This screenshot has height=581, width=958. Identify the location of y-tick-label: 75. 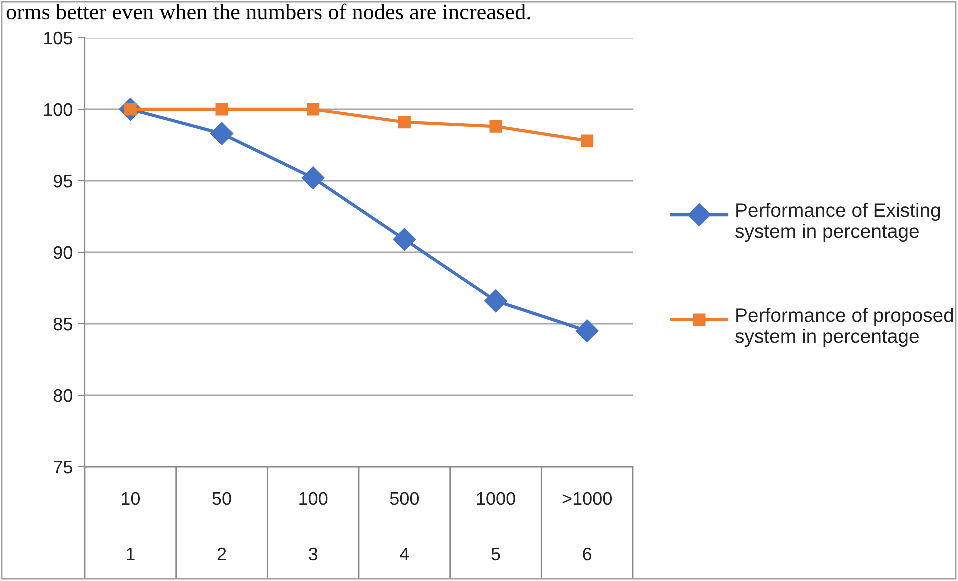
(63, 467).